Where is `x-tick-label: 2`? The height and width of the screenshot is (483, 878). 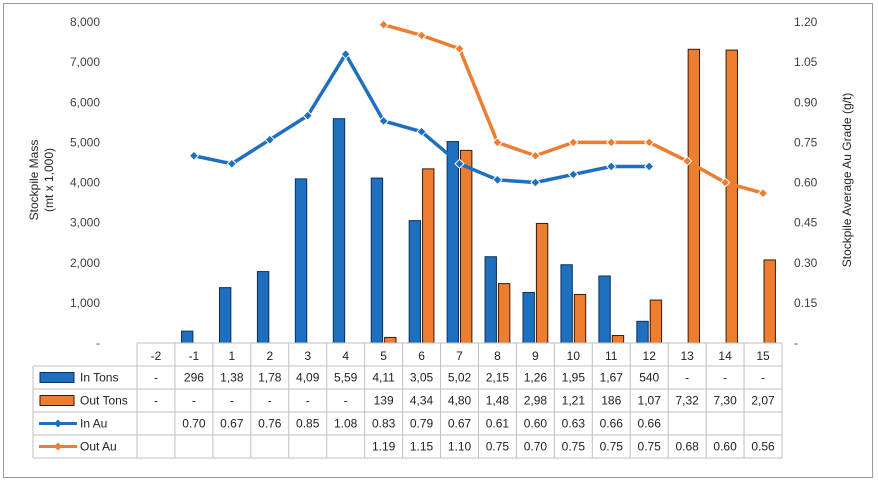
x-tick-label: 2 is located at coordinates (269, 356).